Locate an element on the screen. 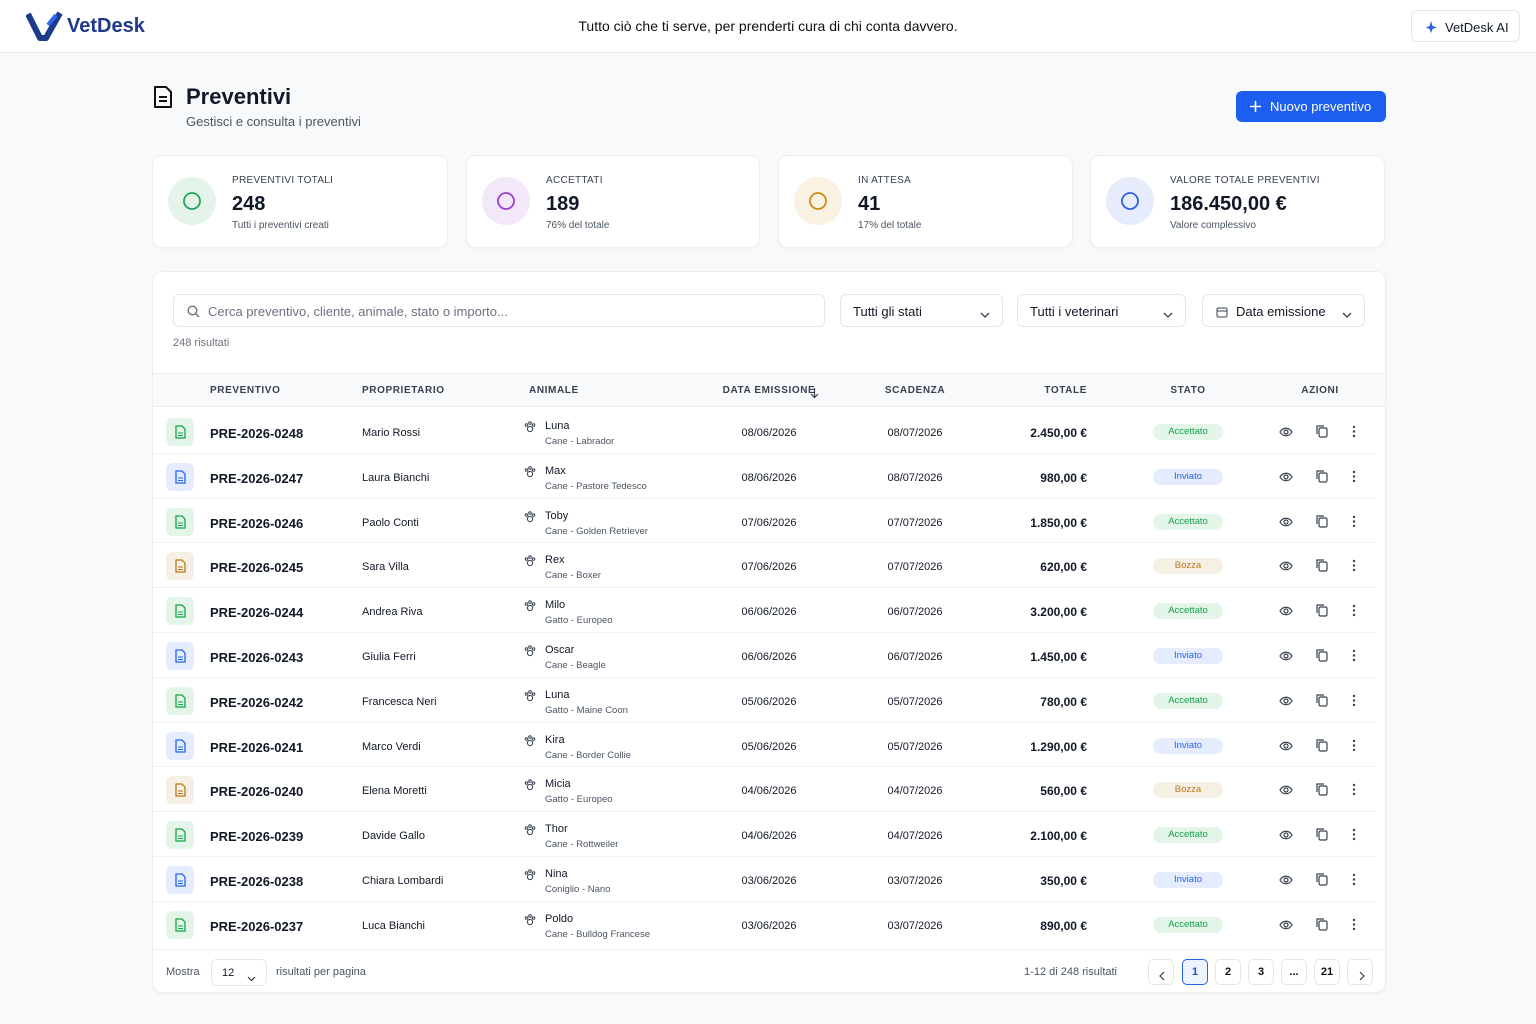 The width and height of the screenshot is (1536, 1024). total: 620,00 € is located at coordinates (1063, 567).